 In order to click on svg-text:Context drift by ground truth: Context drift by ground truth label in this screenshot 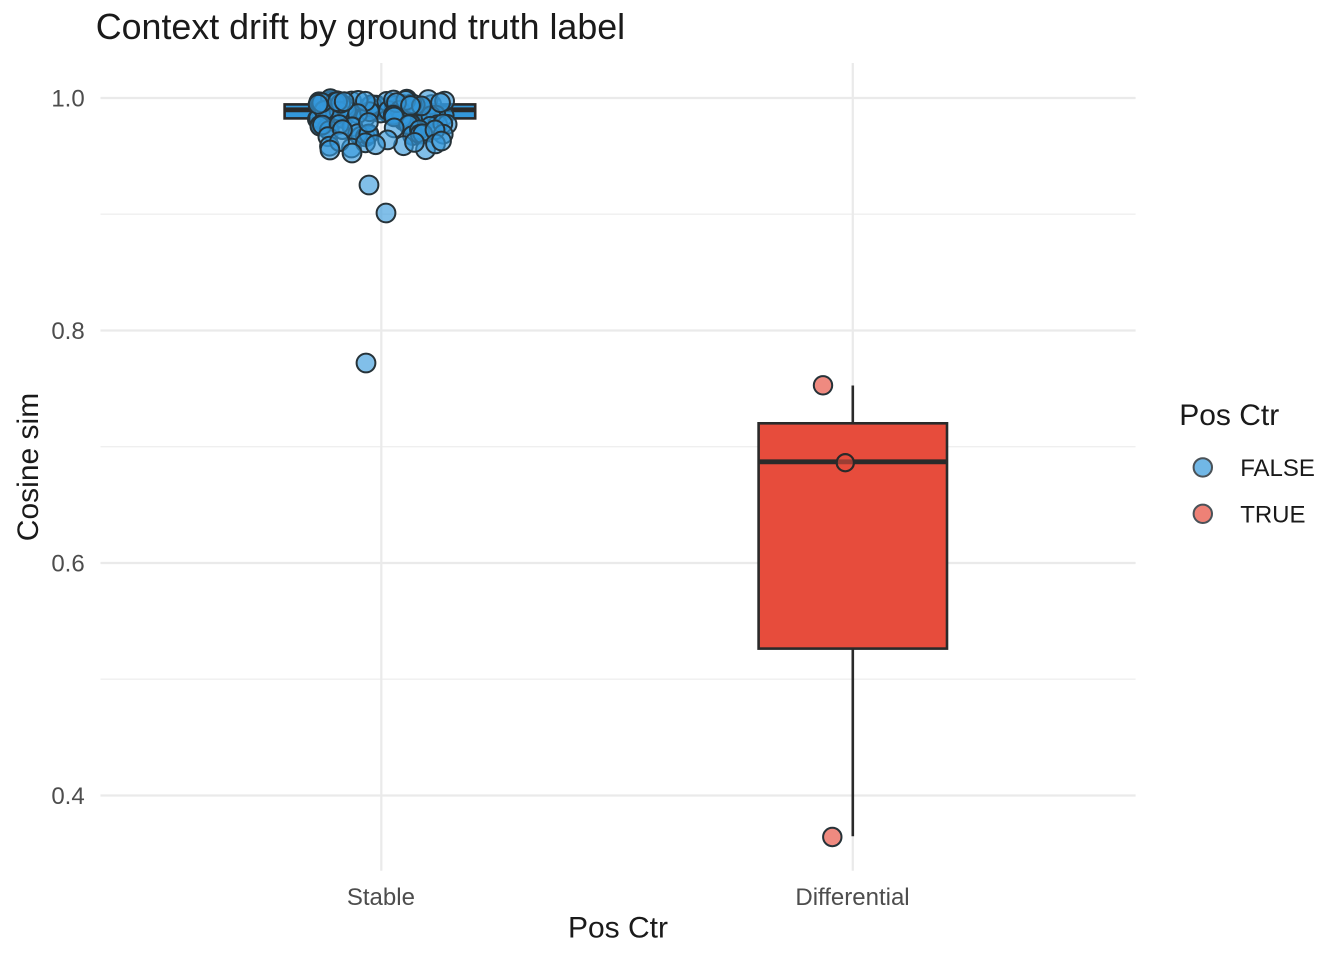, I will do `click(360, 27)`.